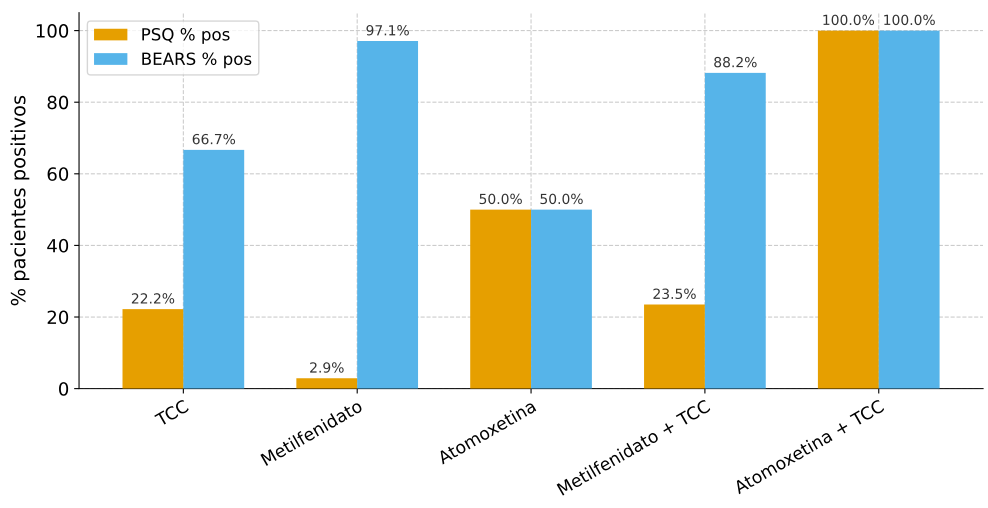  What do you see at coordinates (58, 174) in the screenshot?
I see `y-tick-label: 60` at bounding box center [58, 174].